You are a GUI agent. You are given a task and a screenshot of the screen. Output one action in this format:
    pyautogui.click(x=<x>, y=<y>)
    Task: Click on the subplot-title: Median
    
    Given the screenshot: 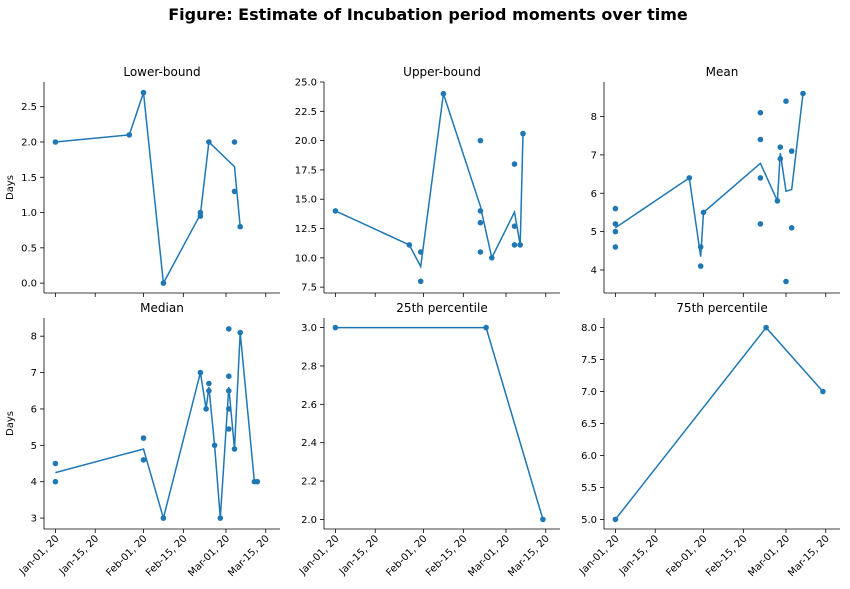 What is the action you would take?
    pyautogui.click(x=162, y=308)
    